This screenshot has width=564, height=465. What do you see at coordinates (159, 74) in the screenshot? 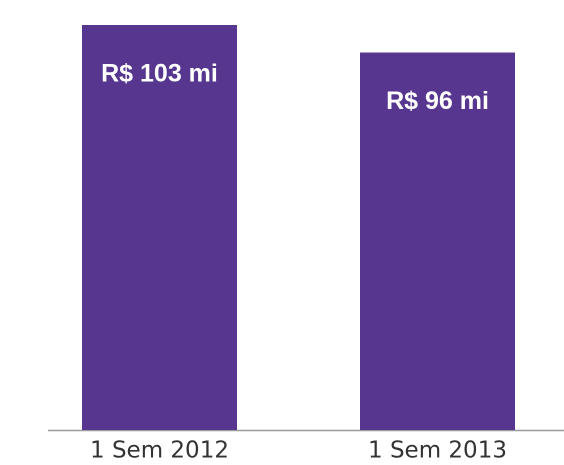
I see `value-label: R$ 103 mi` at bounding box center [159, 74].